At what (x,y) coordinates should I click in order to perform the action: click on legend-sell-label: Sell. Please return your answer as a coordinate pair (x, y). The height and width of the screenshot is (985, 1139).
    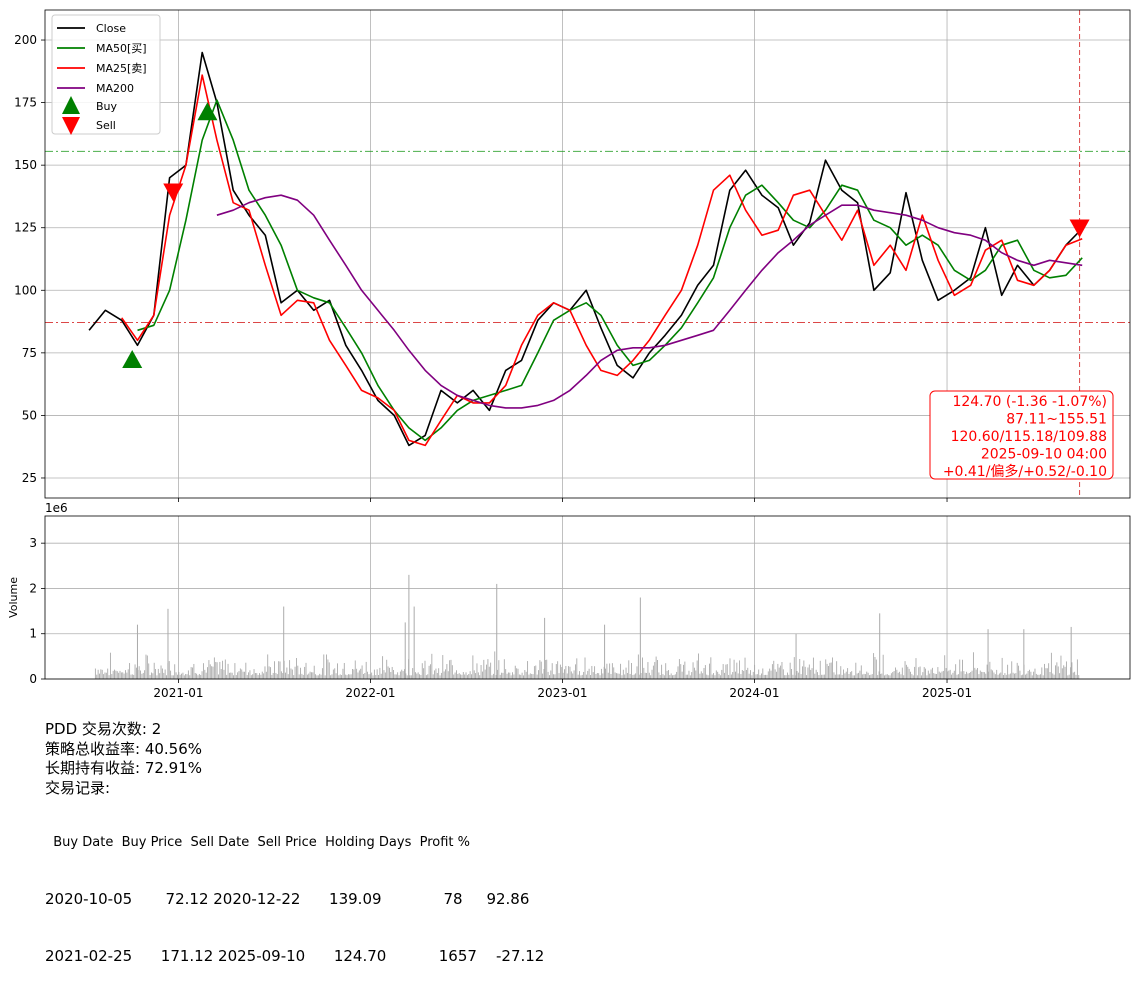
    Looking at the image, I should click on (106, 125).